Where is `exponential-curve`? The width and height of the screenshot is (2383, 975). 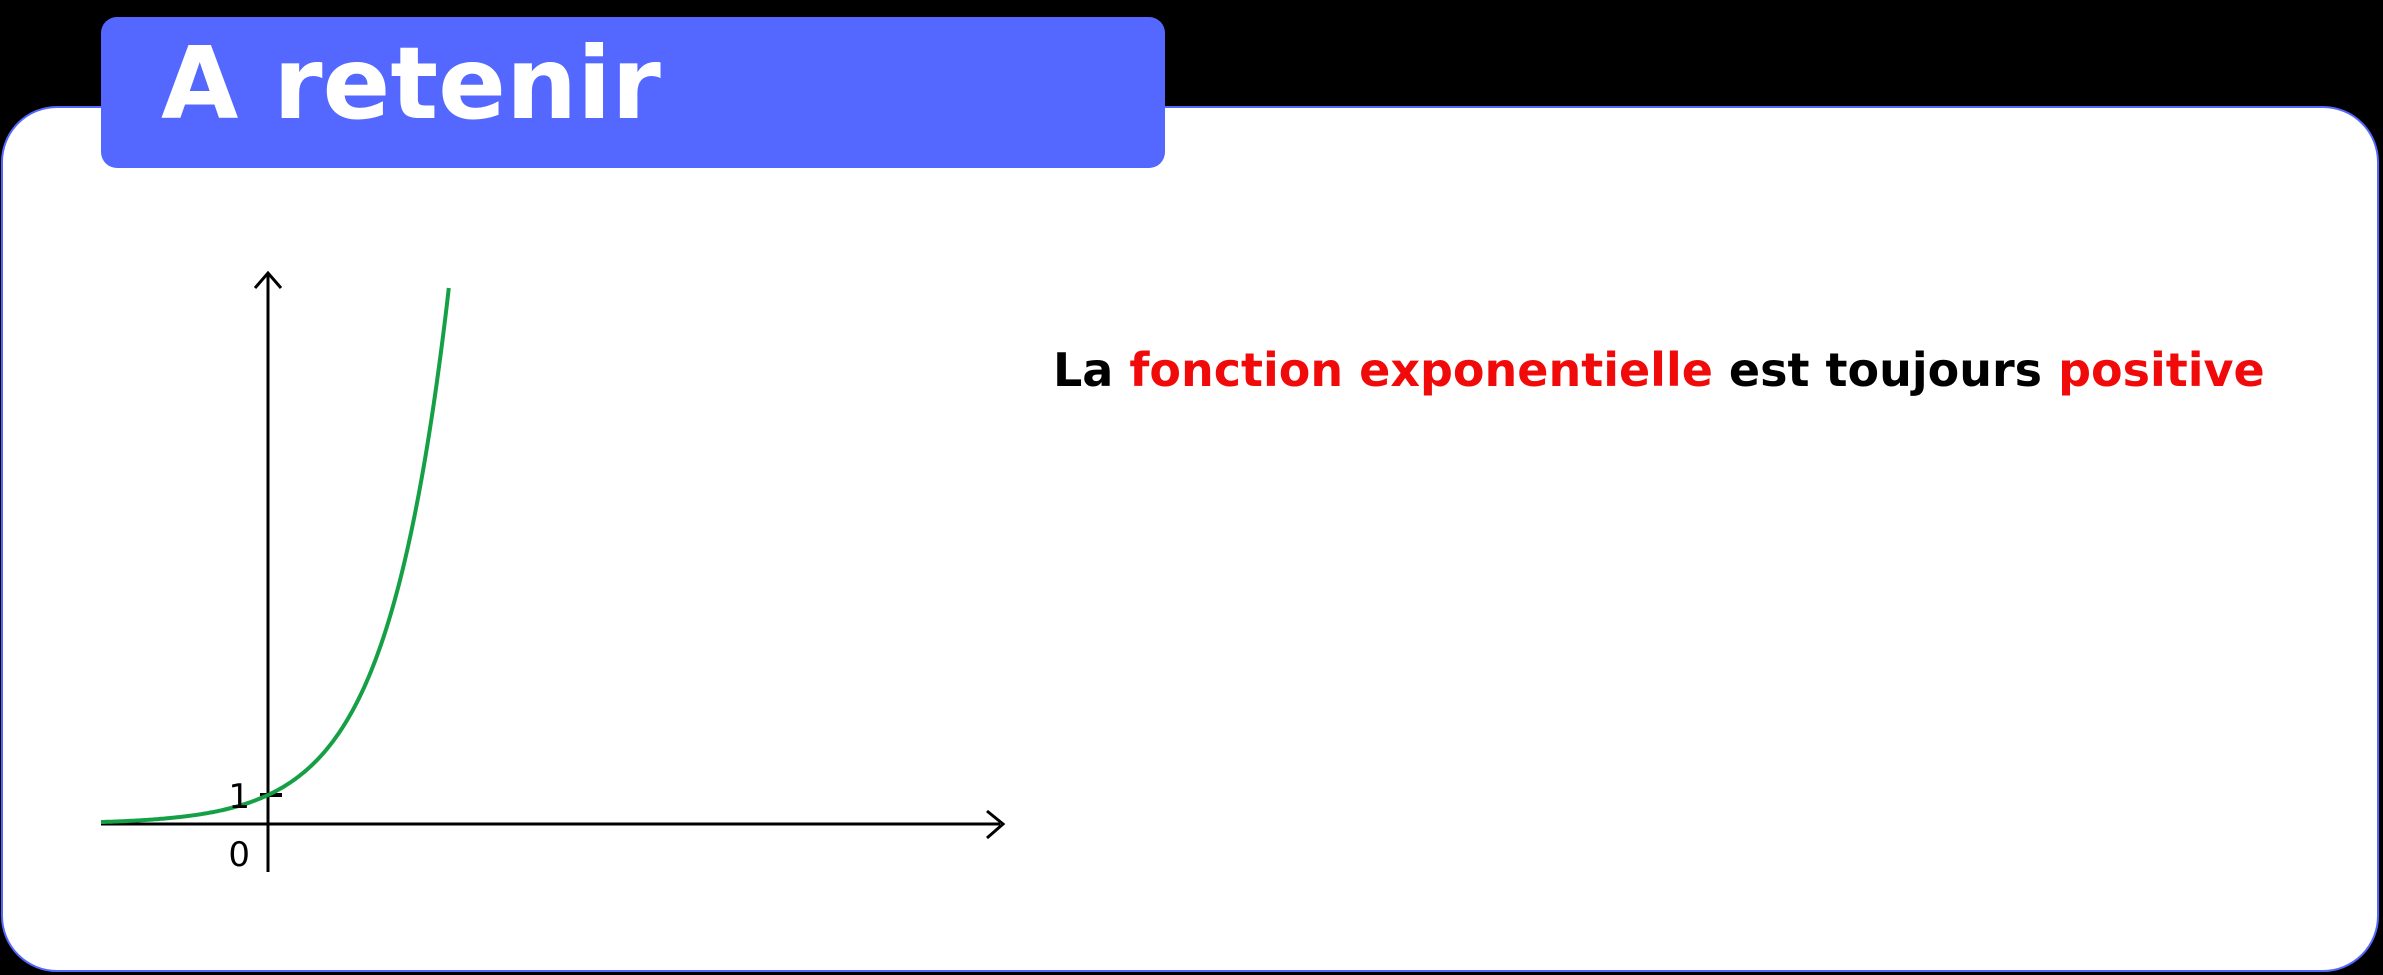 exponential-curve is located at coordinates (276, 555).